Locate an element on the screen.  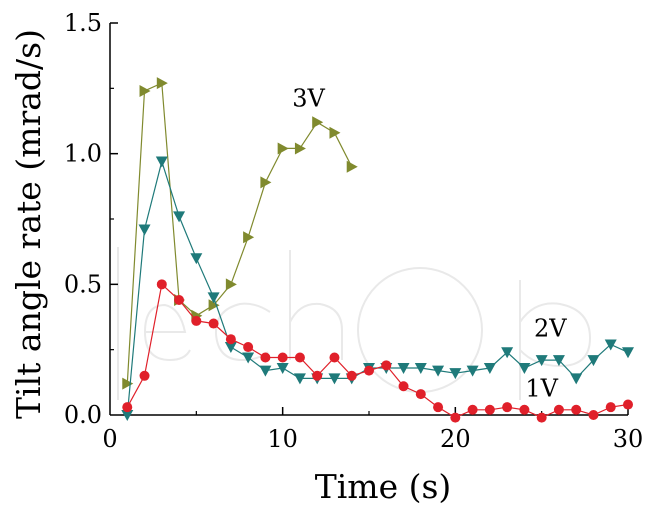
x-tick-label: 20 is located at coordinates (455, 439).